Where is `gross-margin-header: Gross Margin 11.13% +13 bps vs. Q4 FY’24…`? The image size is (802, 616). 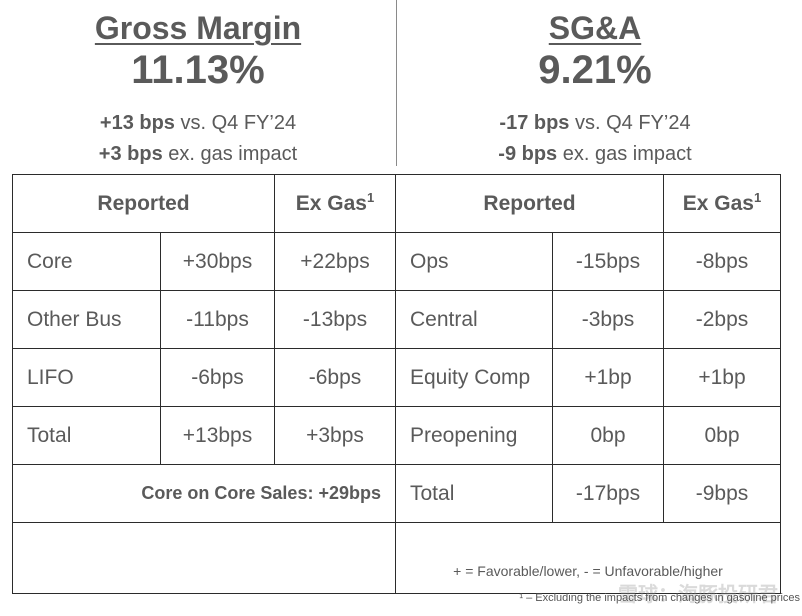
gross-margin-header: Gross Margin 11.13% +13 bps vs. Q4 FY’24… is located at coordinates (198, 85).